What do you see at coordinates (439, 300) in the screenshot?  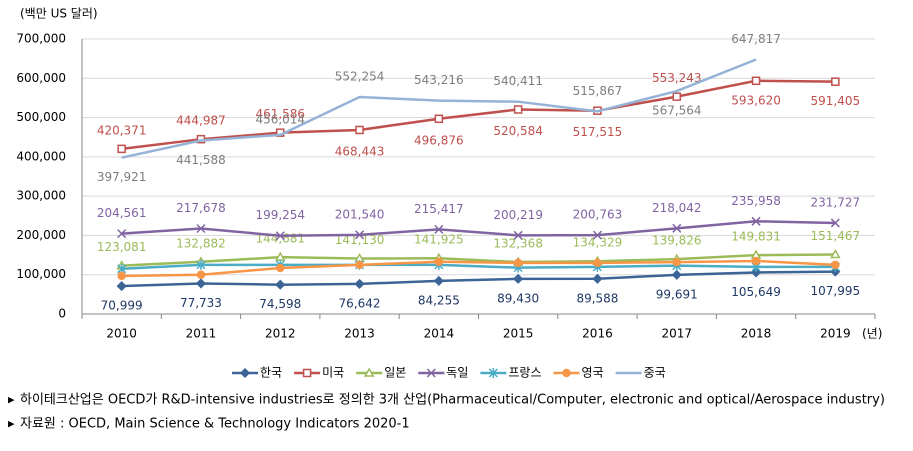 I see `data-label: 84,255` at bounding box center [439, 300].